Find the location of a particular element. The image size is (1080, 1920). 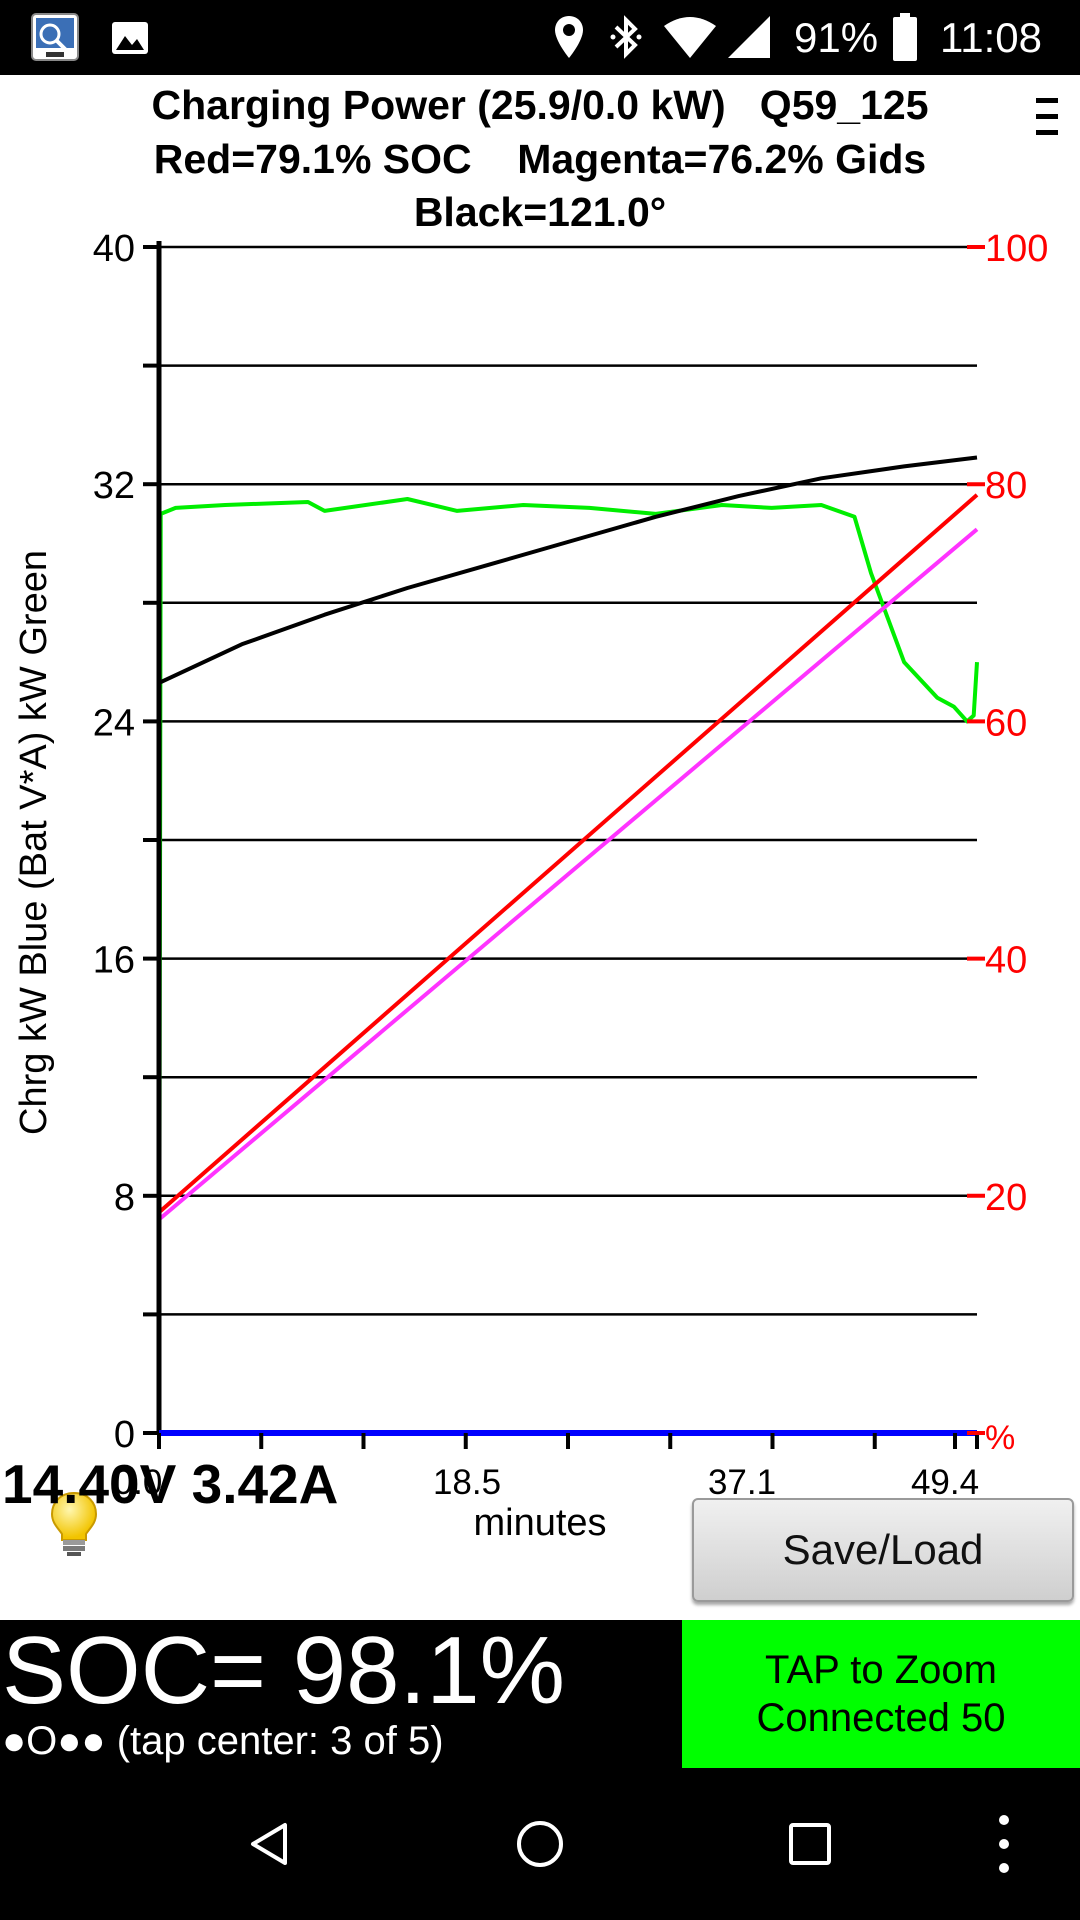

y-tick-label-left: 0 is located at coordinates (124, 1435).